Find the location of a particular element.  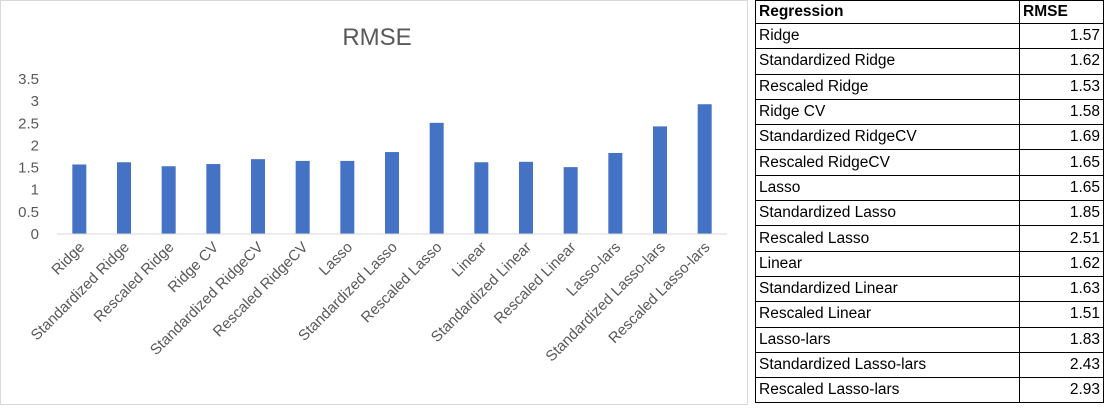

rmse-cell: 2.43 is located at coordinates (1061, 365).